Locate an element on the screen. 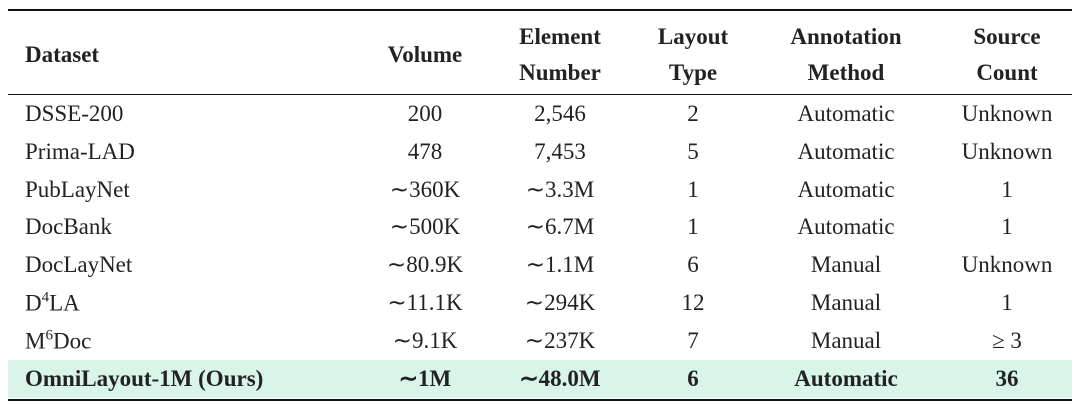 This screenshot has width=1080, height=405. header-cell: Volume is located at coordinates (425, 55).